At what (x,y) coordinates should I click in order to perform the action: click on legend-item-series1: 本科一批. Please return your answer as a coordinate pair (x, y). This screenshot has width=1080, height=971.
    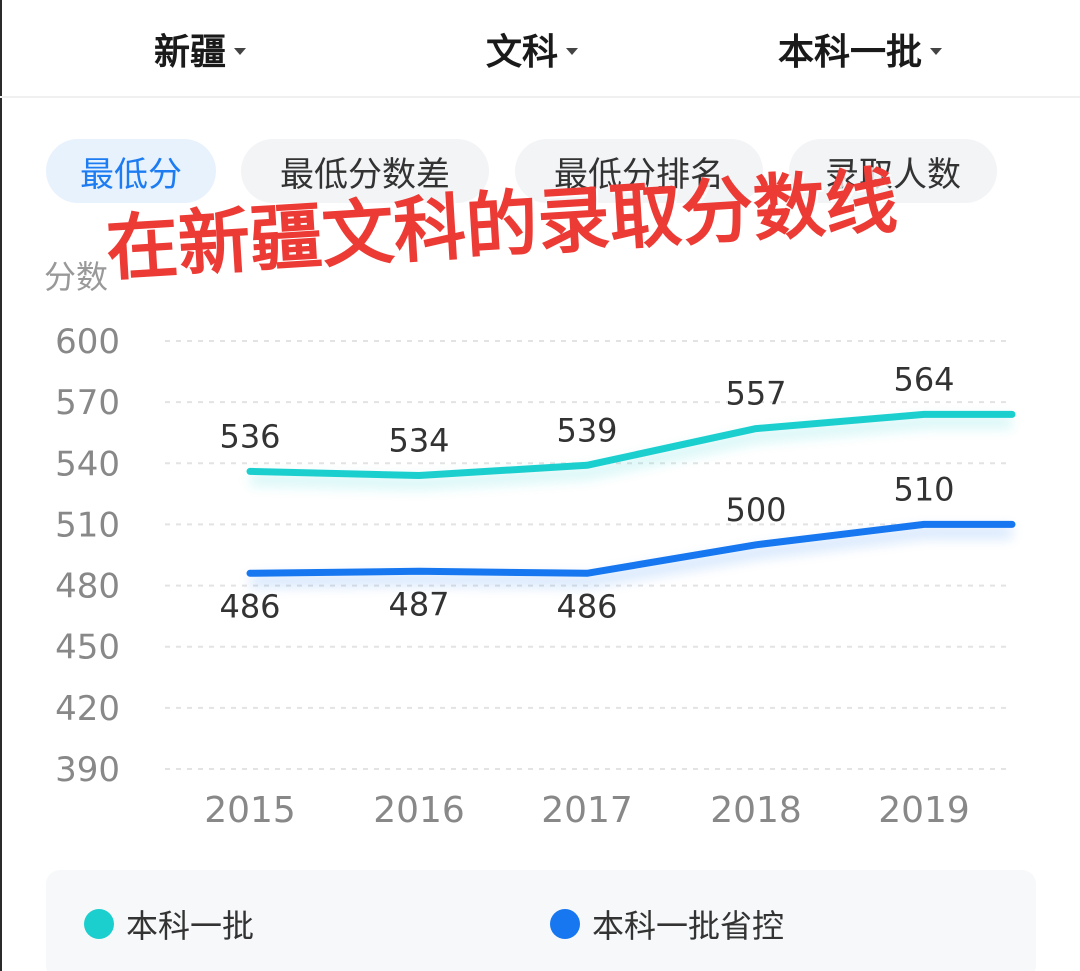
    Looking at the image, I should click on (169, 924).